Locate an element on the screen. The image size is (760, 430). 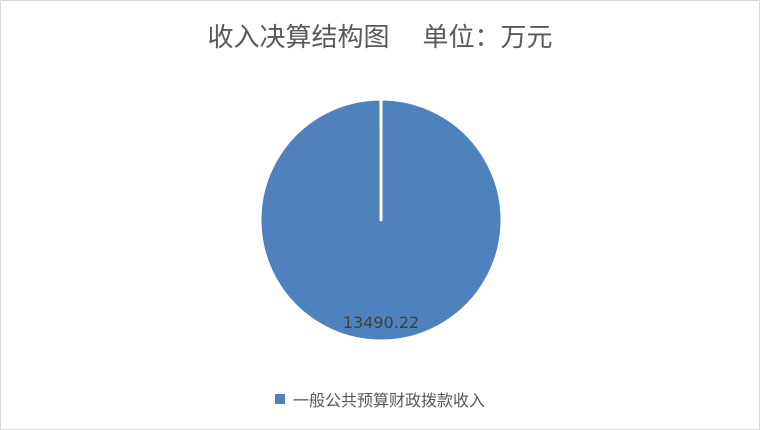
chart-title: 收入决算结构图 单位：万元 is located at coordinates (380, 38).